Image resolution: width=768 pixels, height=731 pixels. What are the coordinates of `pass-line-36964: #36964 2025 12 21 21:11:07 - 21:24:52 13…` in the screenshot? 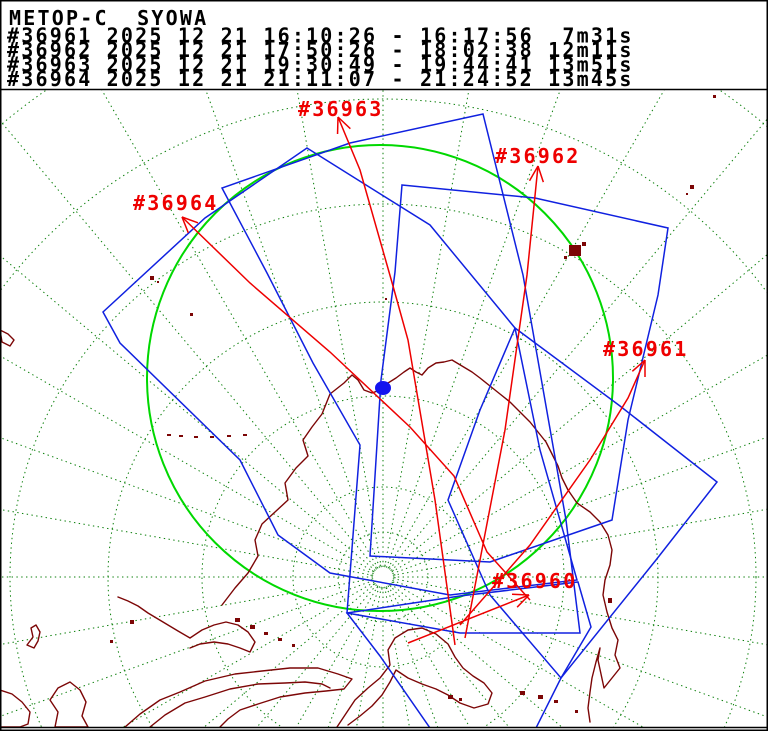 It's located at (320, 79).